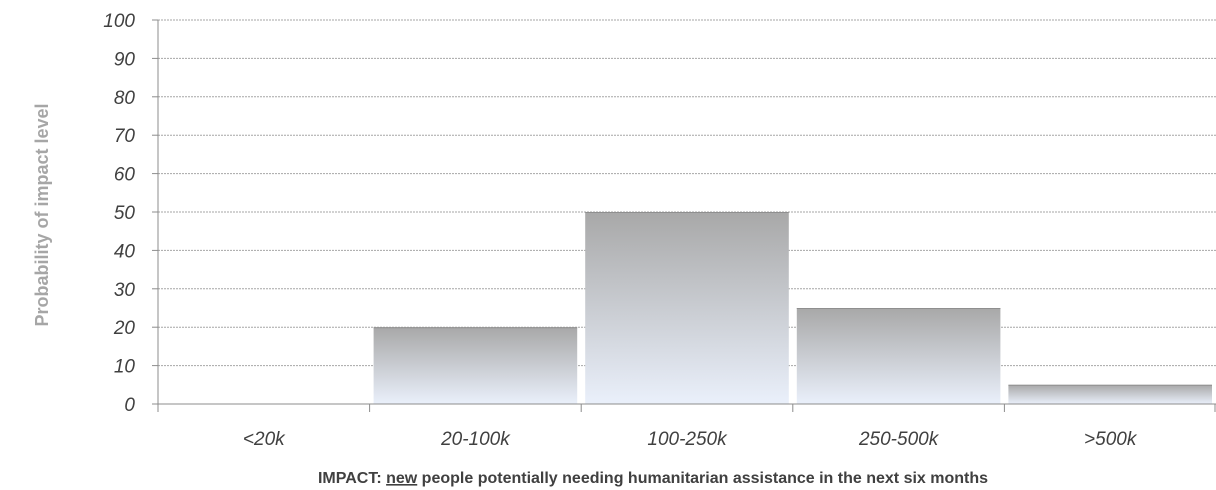 The width and height of the screenshot is (1216, 490). What do you see at coordinates (125, 175) in the screenshot?
I see `y-tick-label: 60` at bounding box center [125, 175].